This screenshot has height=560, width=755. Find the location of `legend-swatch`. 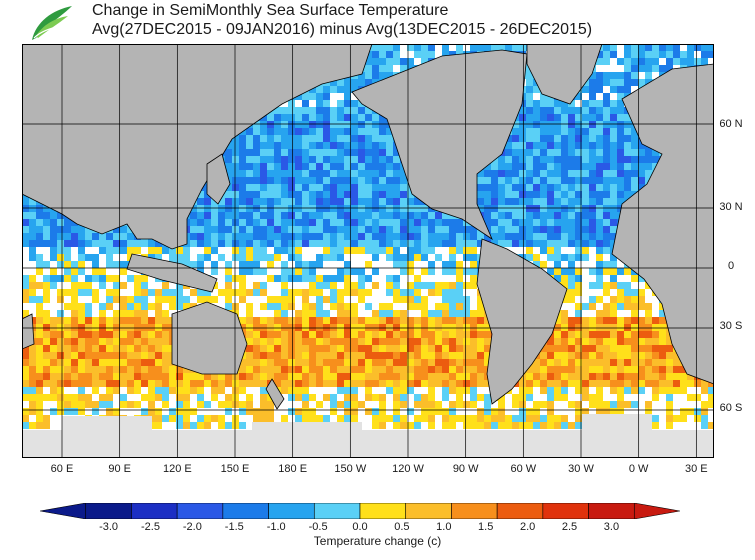

legend-swatch is located at coordinates (611, 511).